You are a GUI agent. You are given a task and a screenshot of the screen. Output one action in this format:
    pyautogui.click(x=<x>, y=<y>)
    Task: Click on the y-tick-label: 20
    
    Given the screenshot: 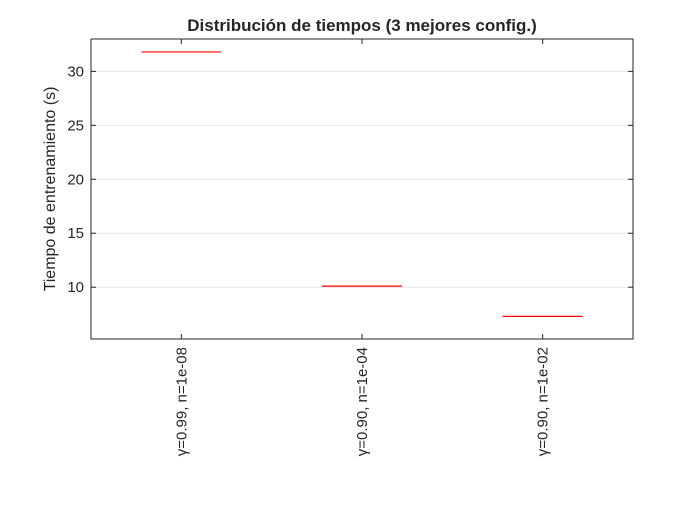 What is the action you would take?
    pyautogui.click(x=75, y=179)
    